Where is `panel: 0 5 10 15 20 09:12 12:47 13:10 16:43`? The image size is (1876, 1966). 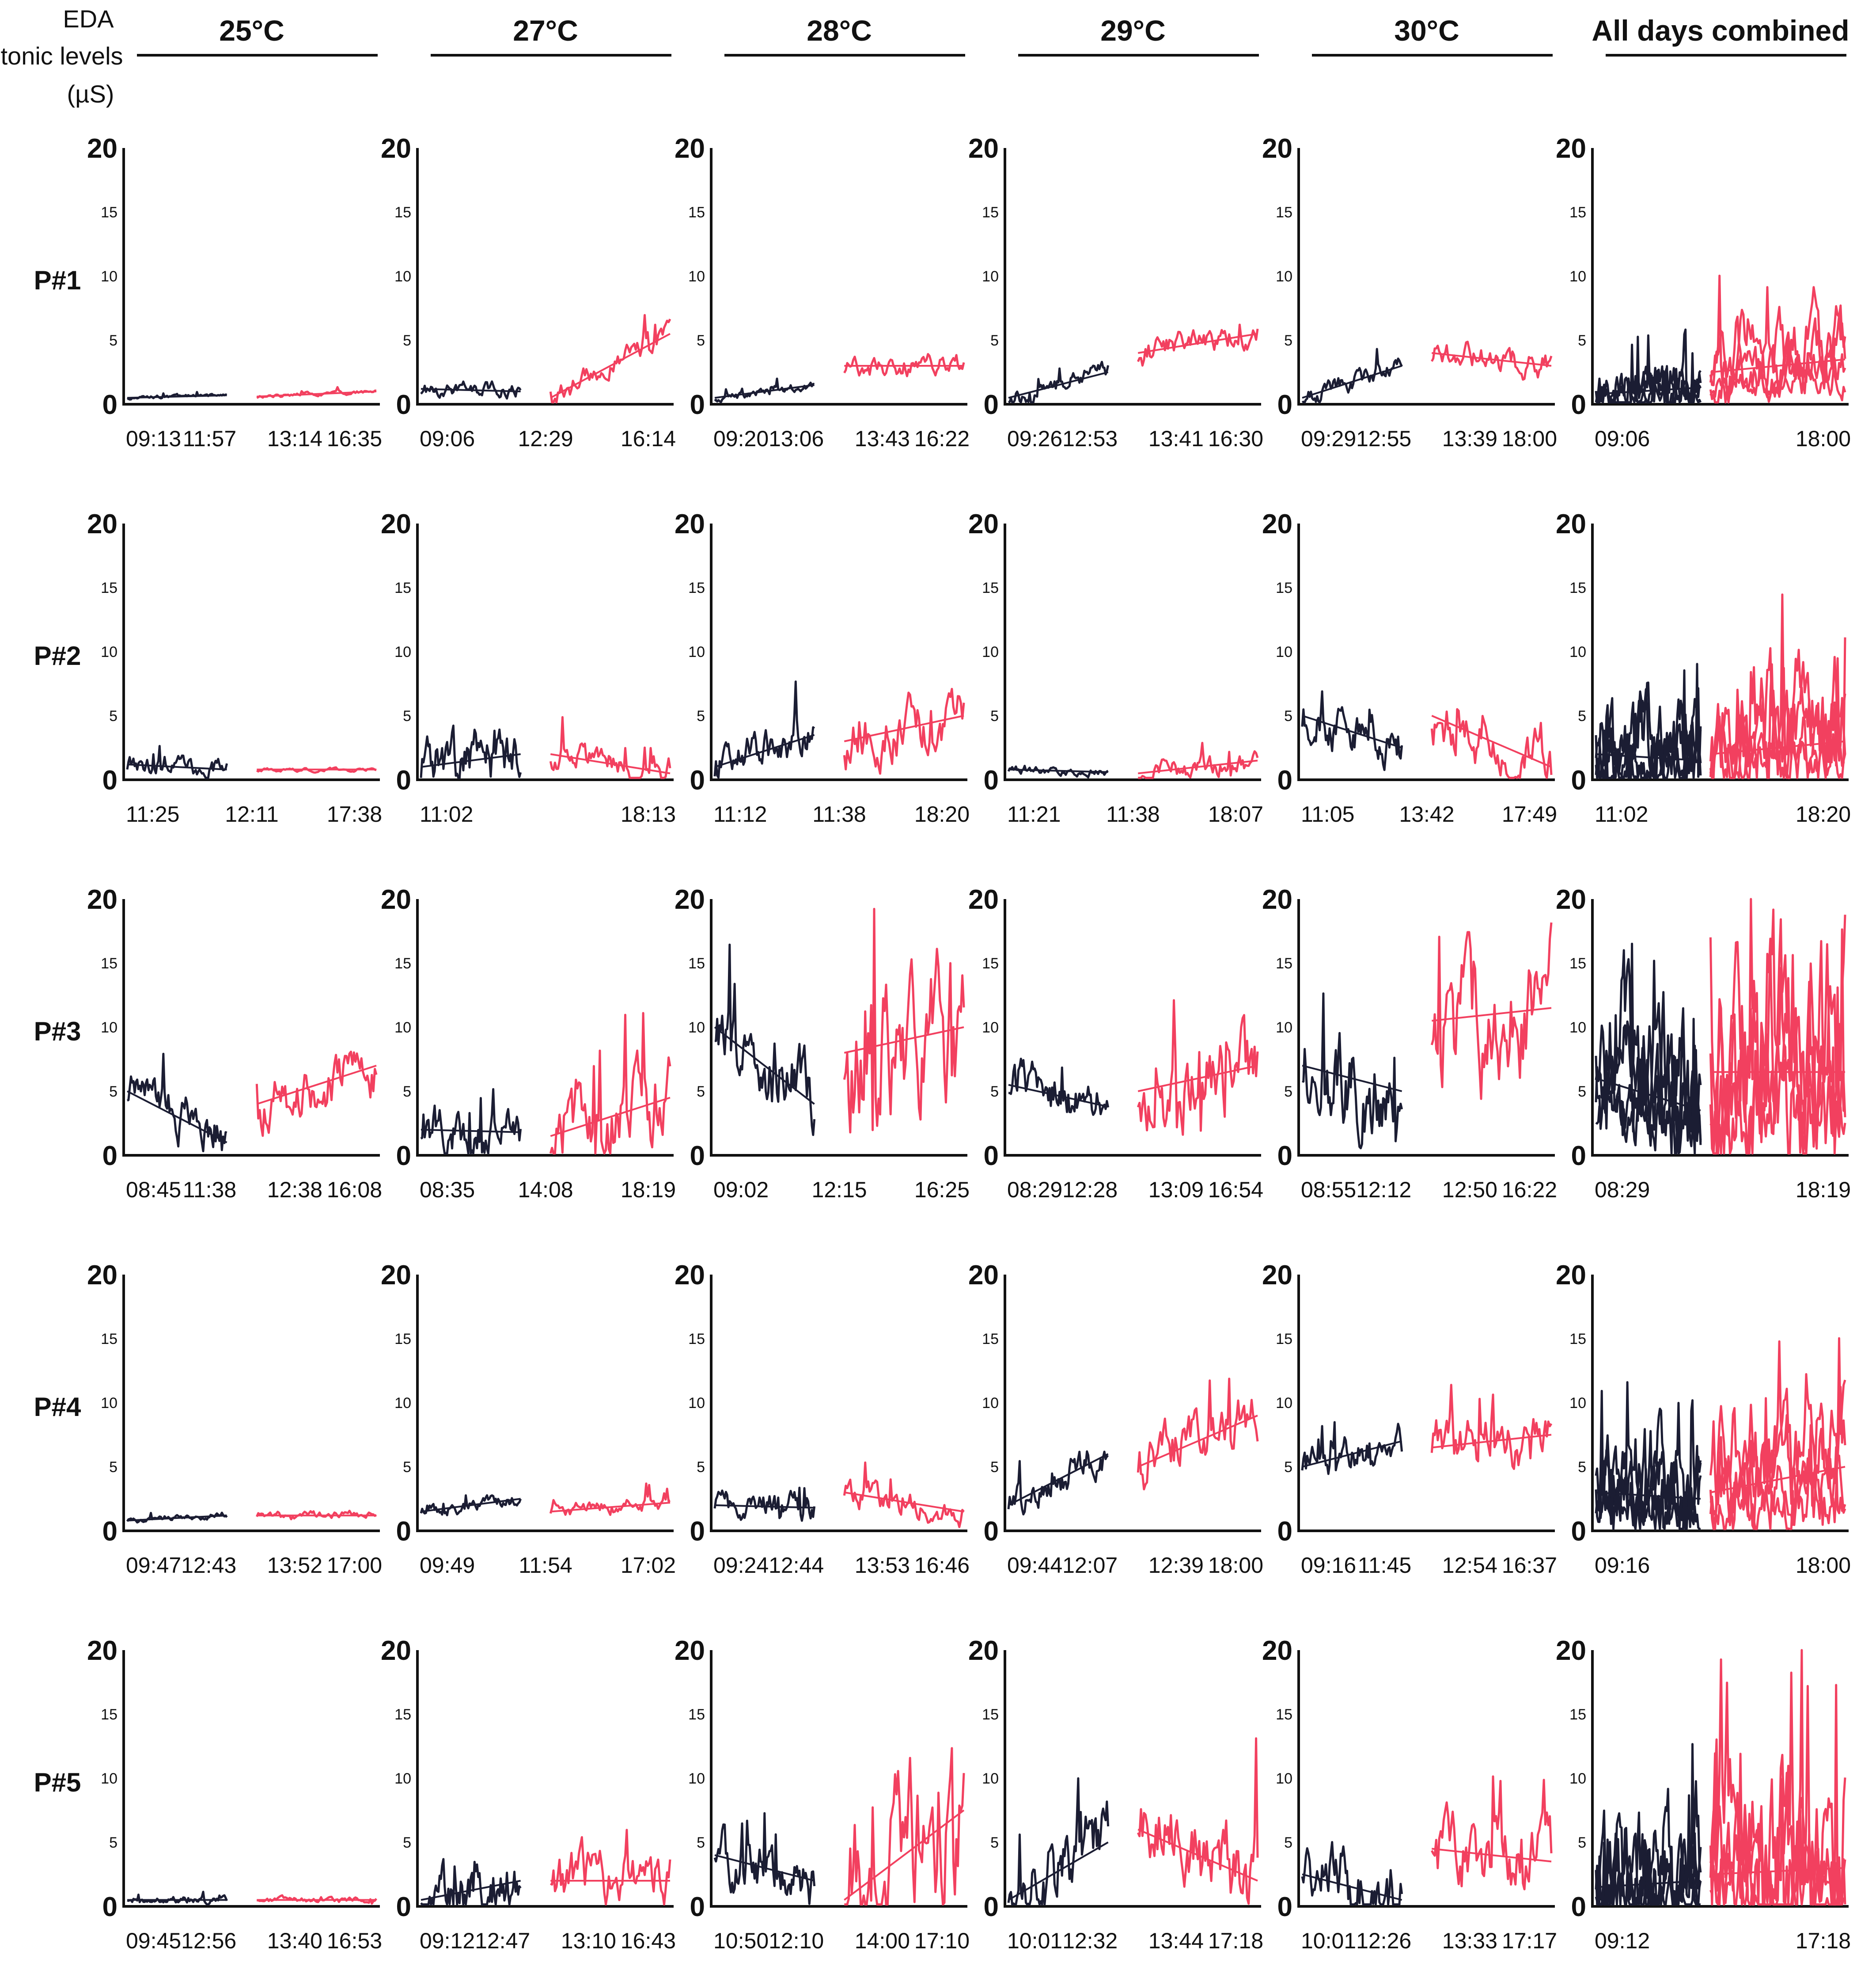
panel: 0 5 10 15 20 09:12 12:47 13:10 16:43 is located at coordinates (528, 1794).